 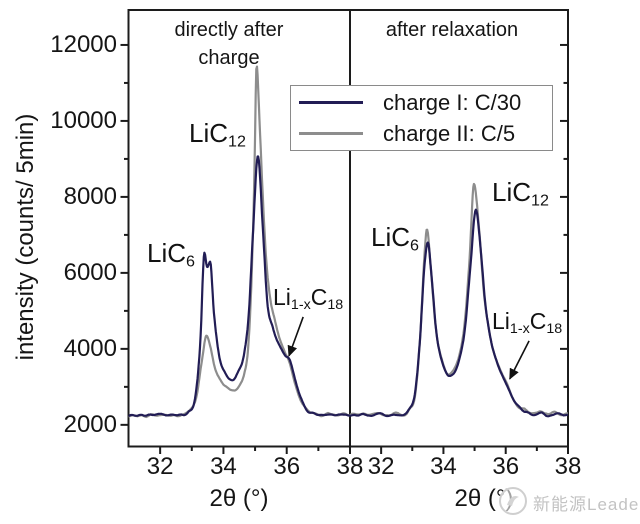 I want to click on watermark-text: 新能源Leader, so click(x=586, y=504).